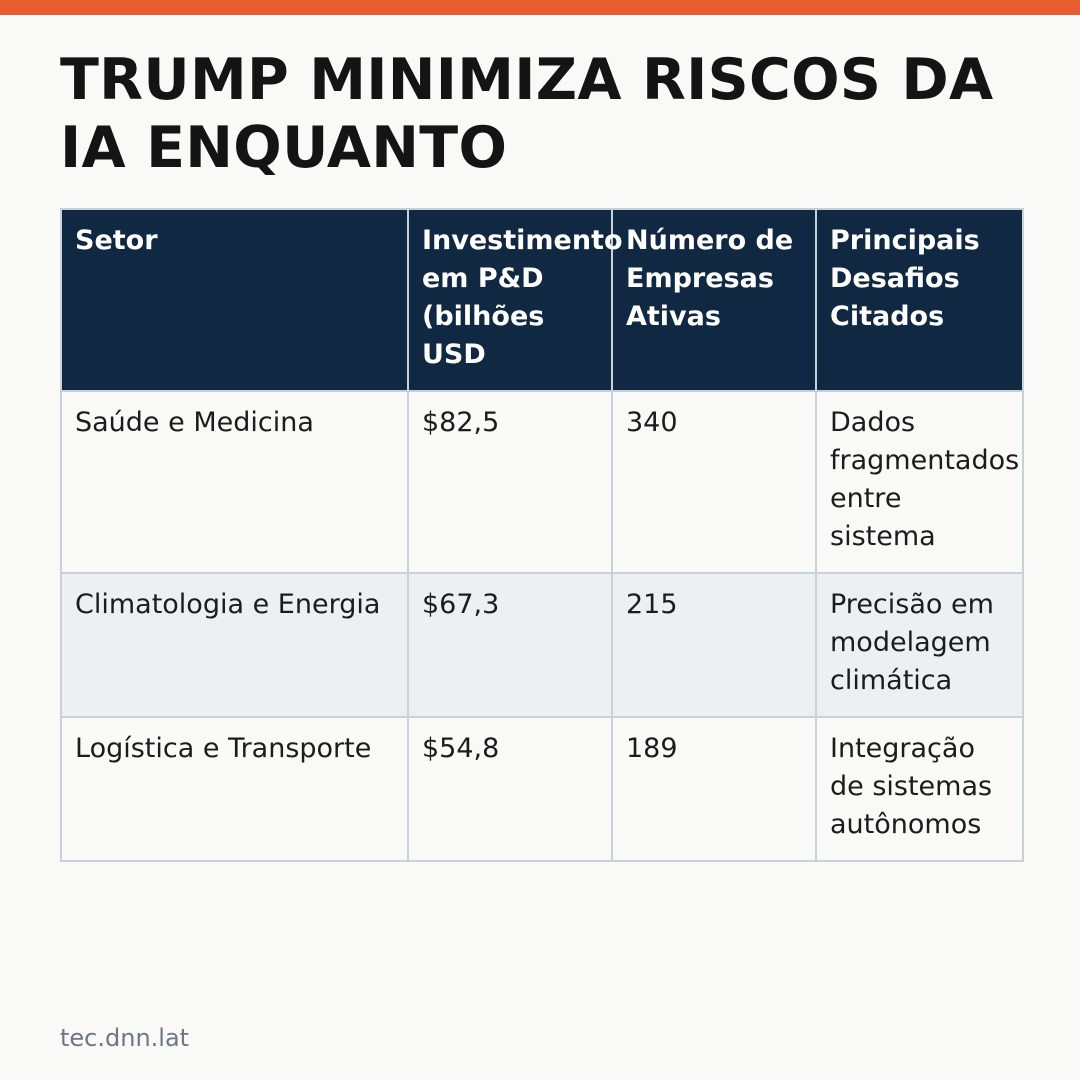 This screenshot has width=1080, height=1080. Describe the element at coordinates (919, 482) in the screenshot. I see `cell-desafios: Dados fragmentados entre sistema` at that location.